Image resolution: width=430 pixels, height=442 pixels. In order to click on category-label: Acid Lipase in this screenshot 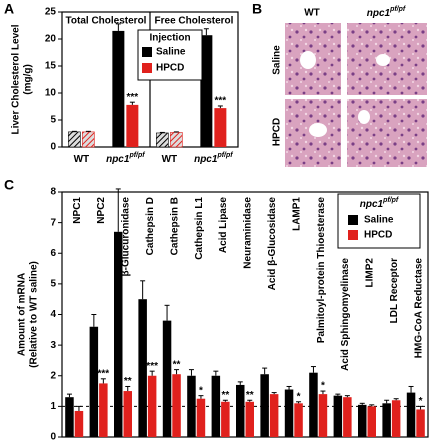, I will do `click(223, 225)`.